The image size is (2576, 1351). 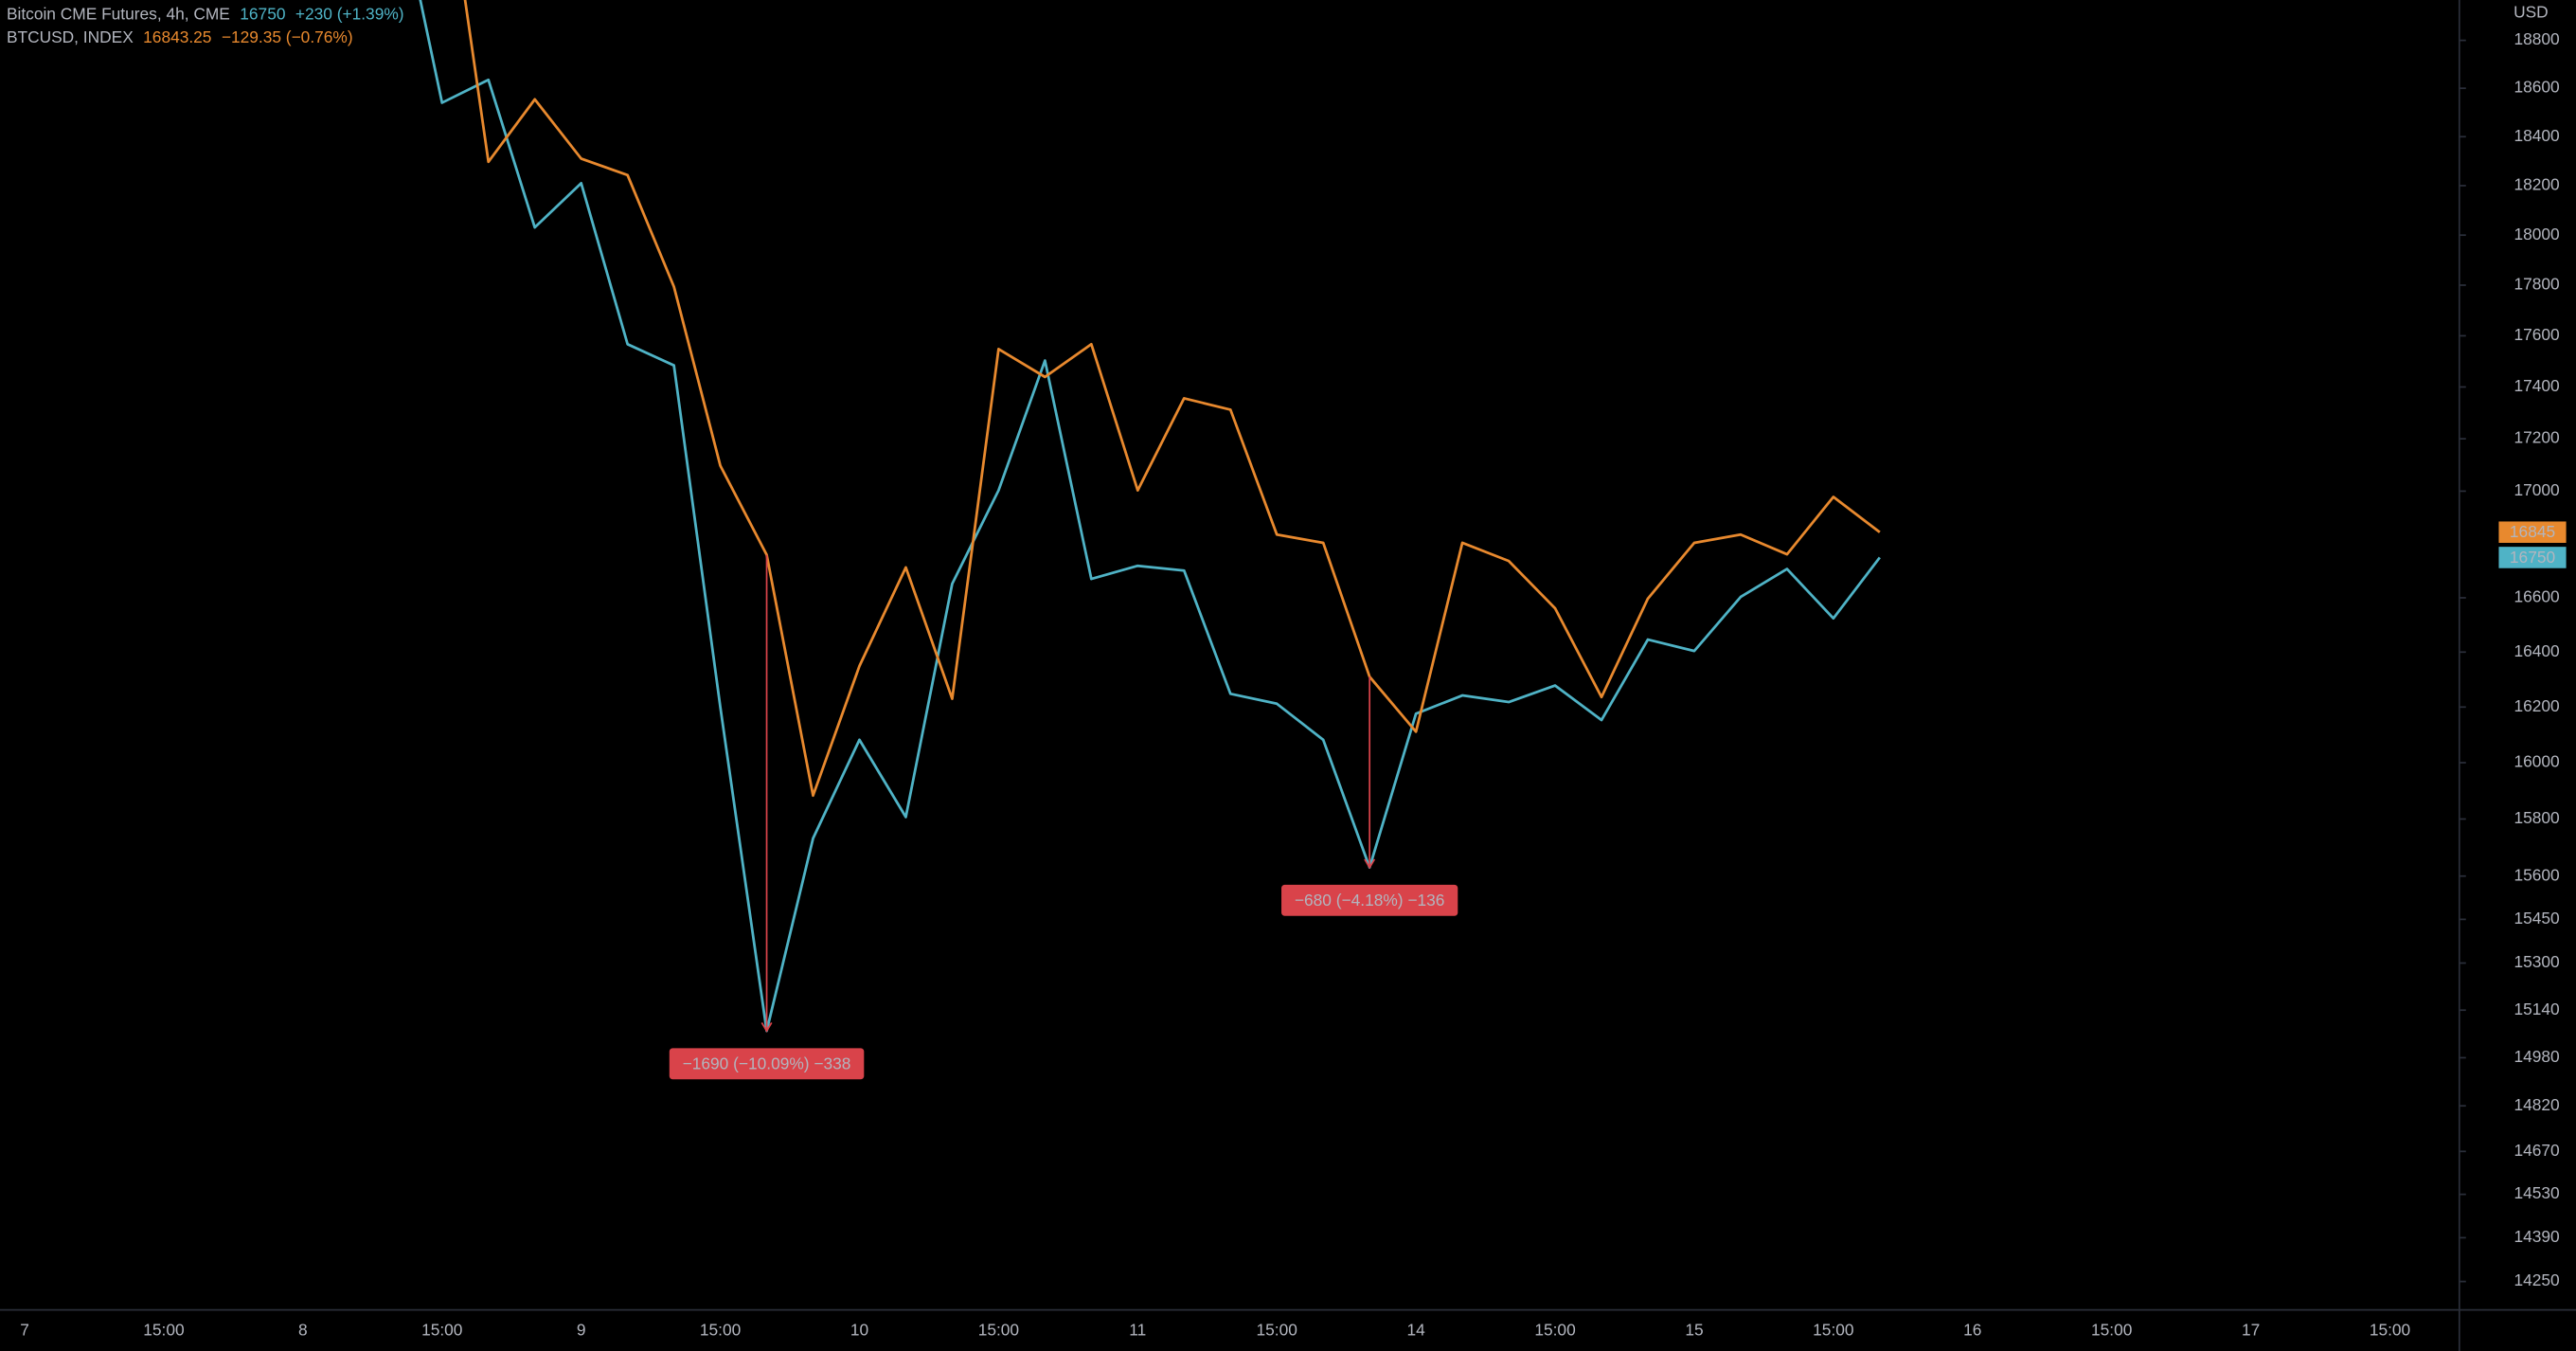 I want to click on legend-change: +230 (+1.39%), so click(x=349, y=13).